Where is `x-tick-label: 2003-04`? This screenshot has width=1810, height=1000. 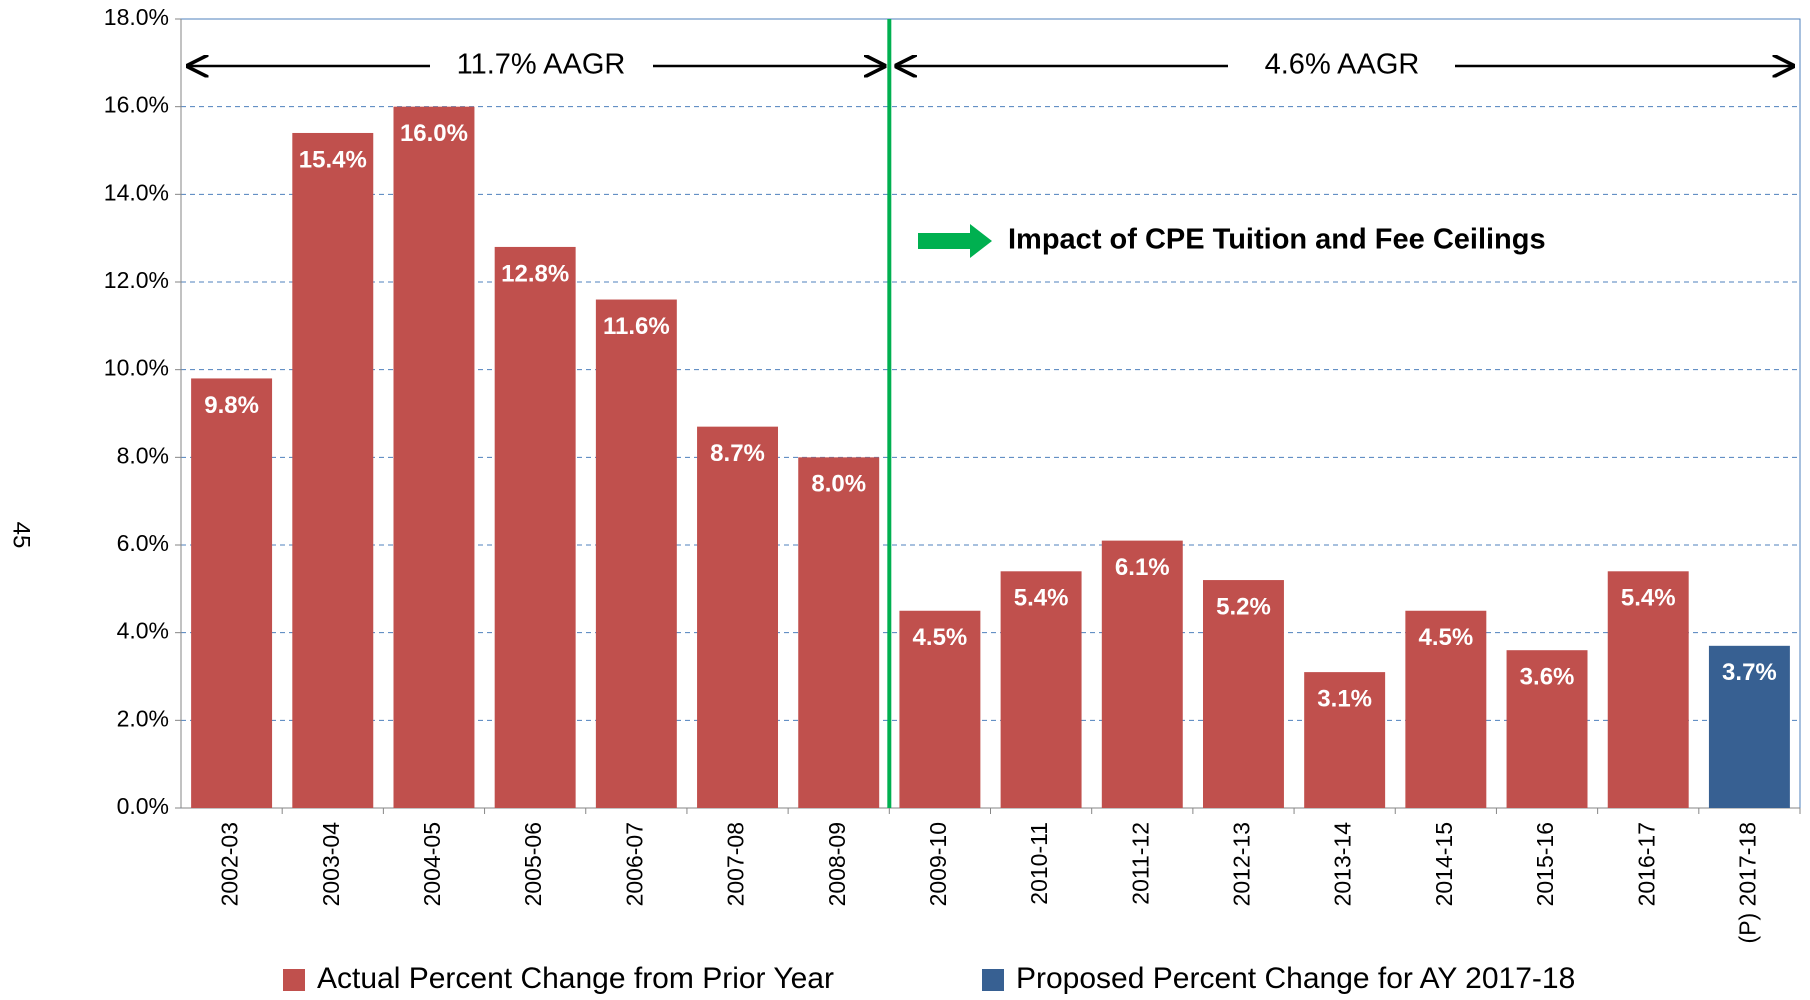 x-tick-label: 2003-04 is located at coordinates (331, 864).